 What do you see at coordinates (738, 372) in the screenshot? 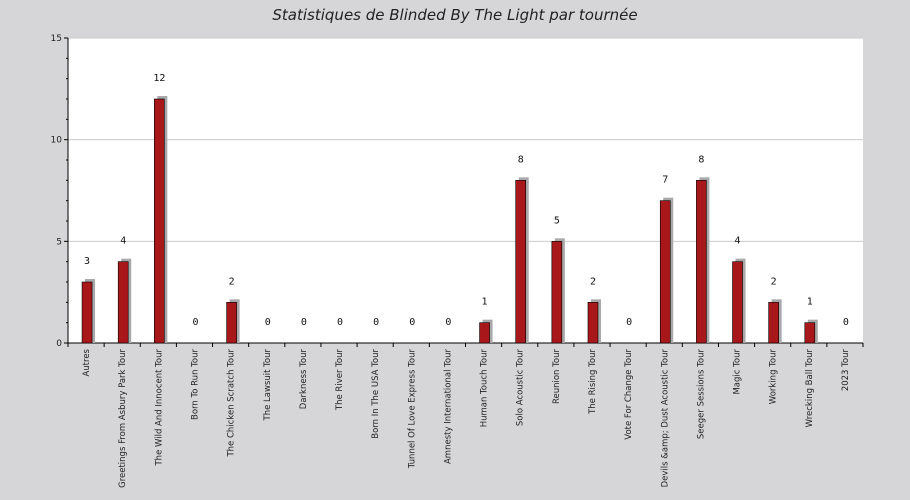
I see `x-tick-label: Magic Tour` at bounding box center [738, 372].